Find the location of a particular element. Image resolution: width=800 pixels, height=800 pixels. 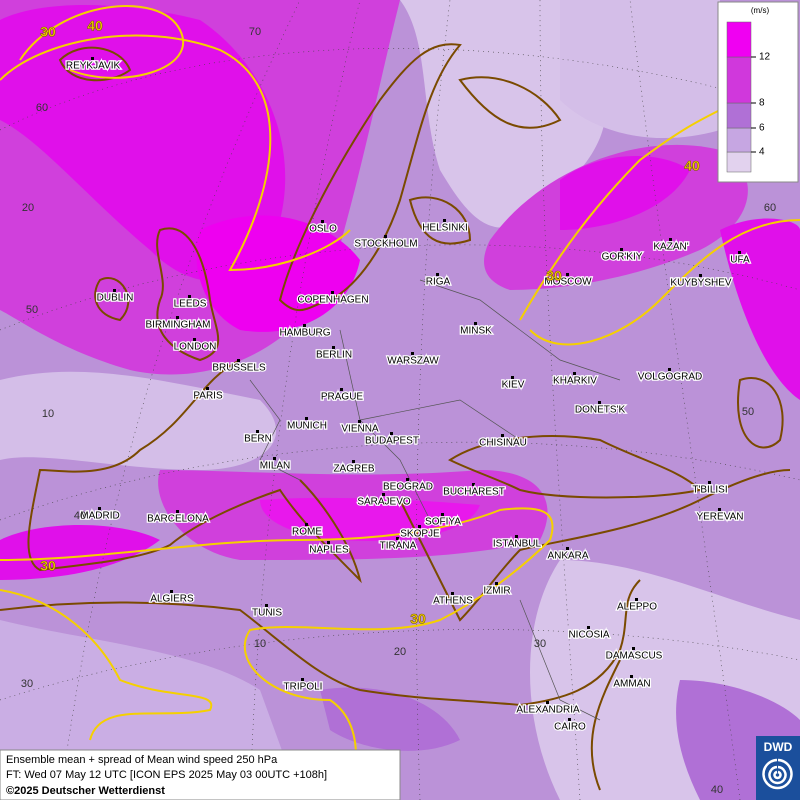

city-label: LEEDS is located at coordinates (190, 304).